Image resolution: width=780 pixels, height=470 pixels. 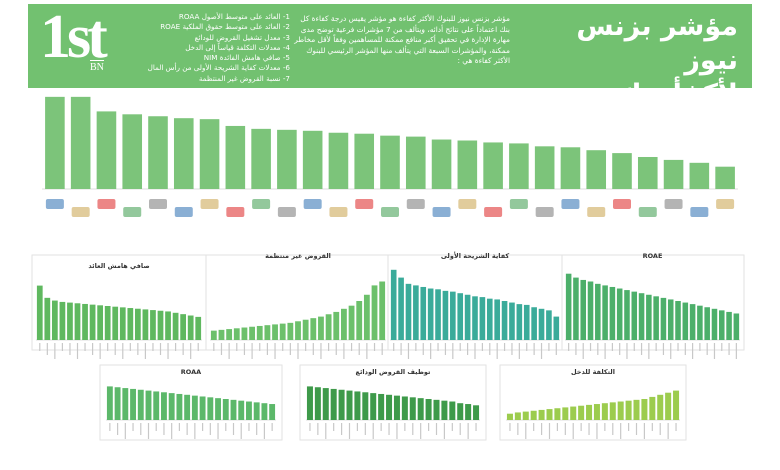 What do you see at coordinates (237, 47) in the screenshot?
I see `criterion: 4- معدلات التكلفة قياساً إلى الدخل` at bounding box center [237, 47].